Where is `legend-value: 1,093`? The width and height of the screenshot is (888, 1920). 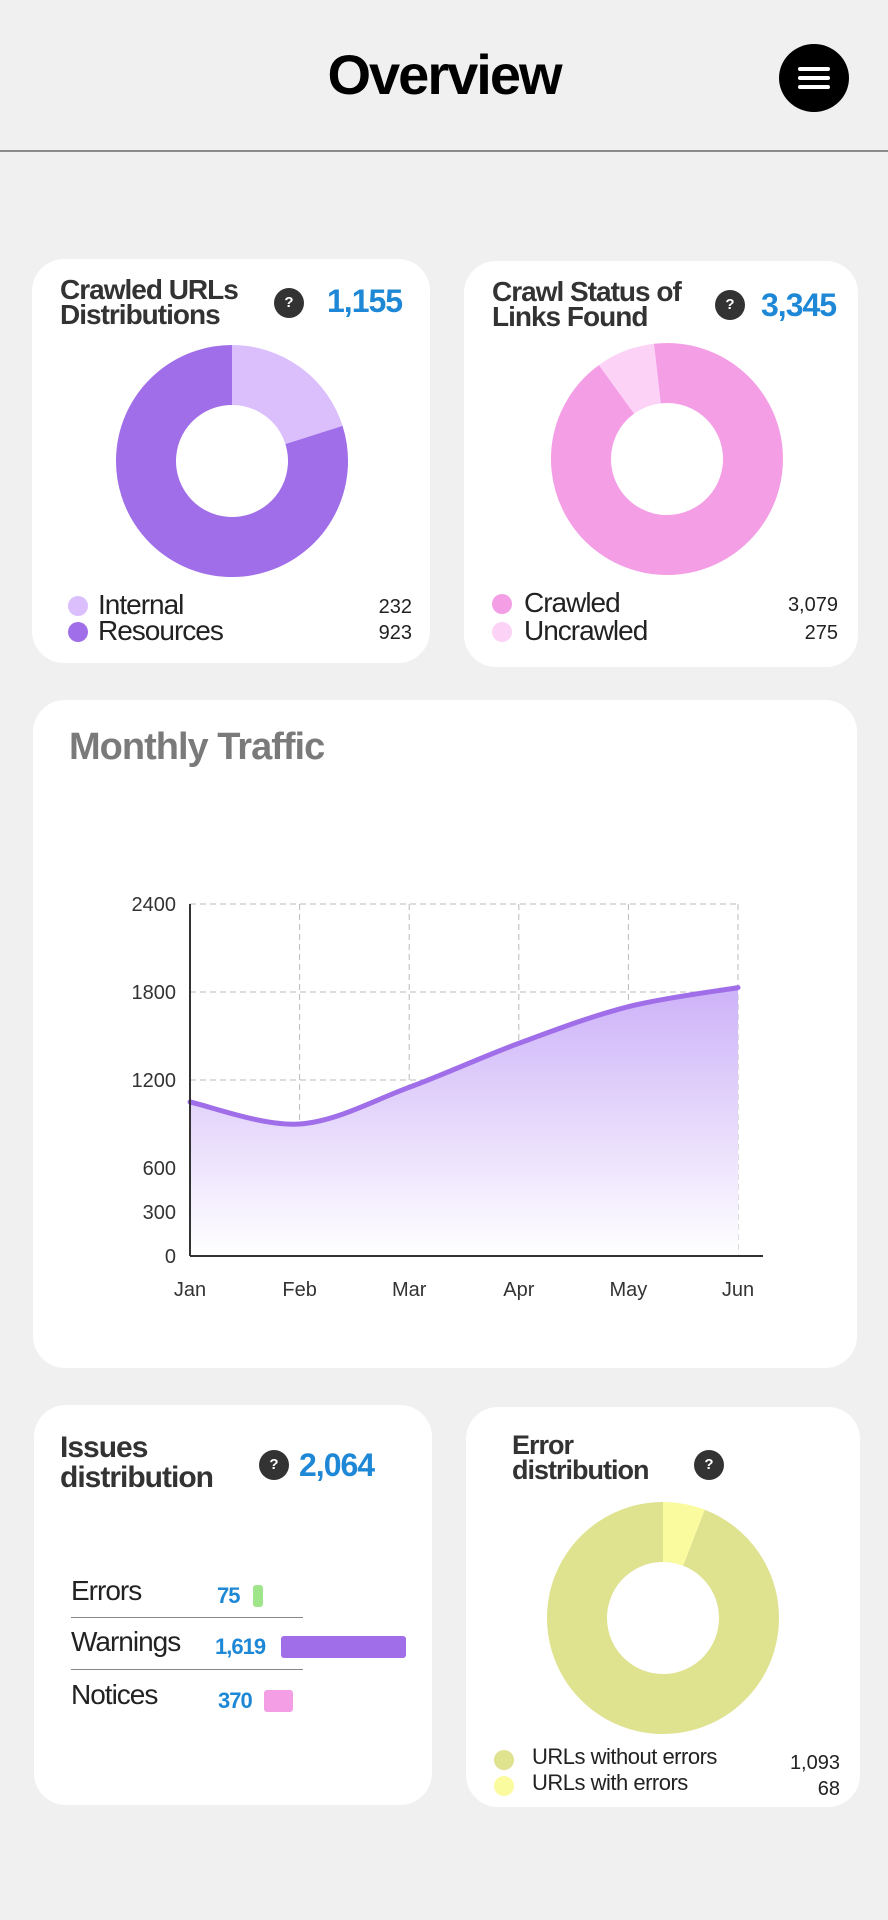
legend-value: 1,093 is located at coordinates (814, 1763).